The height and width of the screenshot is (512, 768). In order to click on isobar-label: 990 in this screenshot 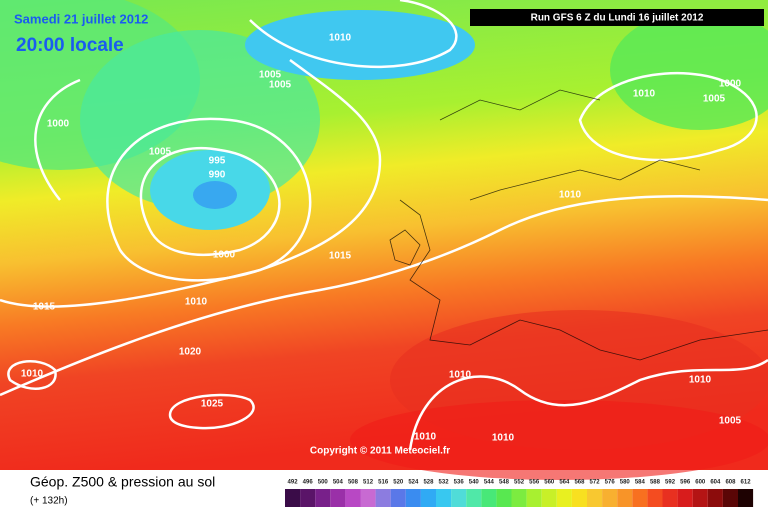, I will do `click(217, 175)`.